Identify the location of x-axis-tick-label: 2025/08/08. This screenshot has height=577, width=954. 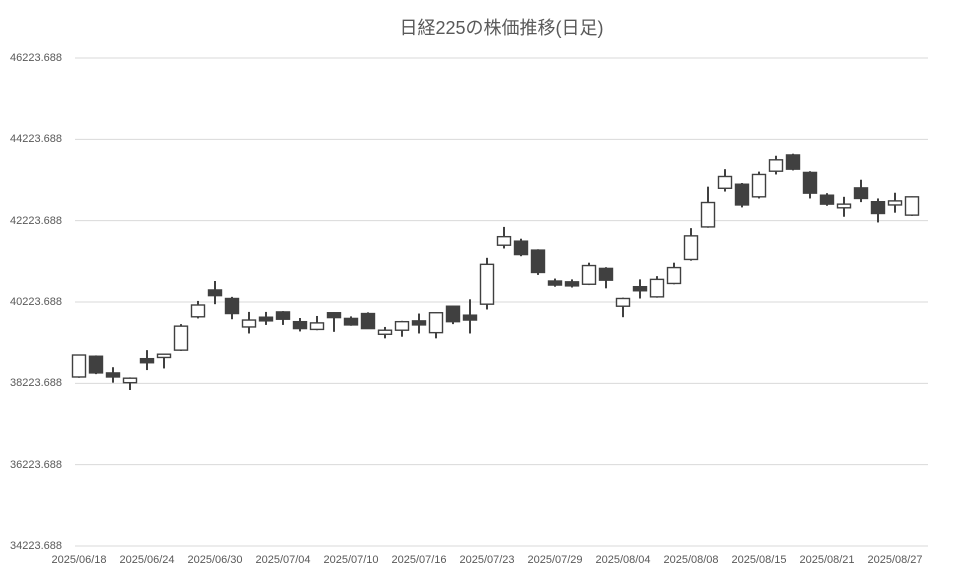
(691, 560).